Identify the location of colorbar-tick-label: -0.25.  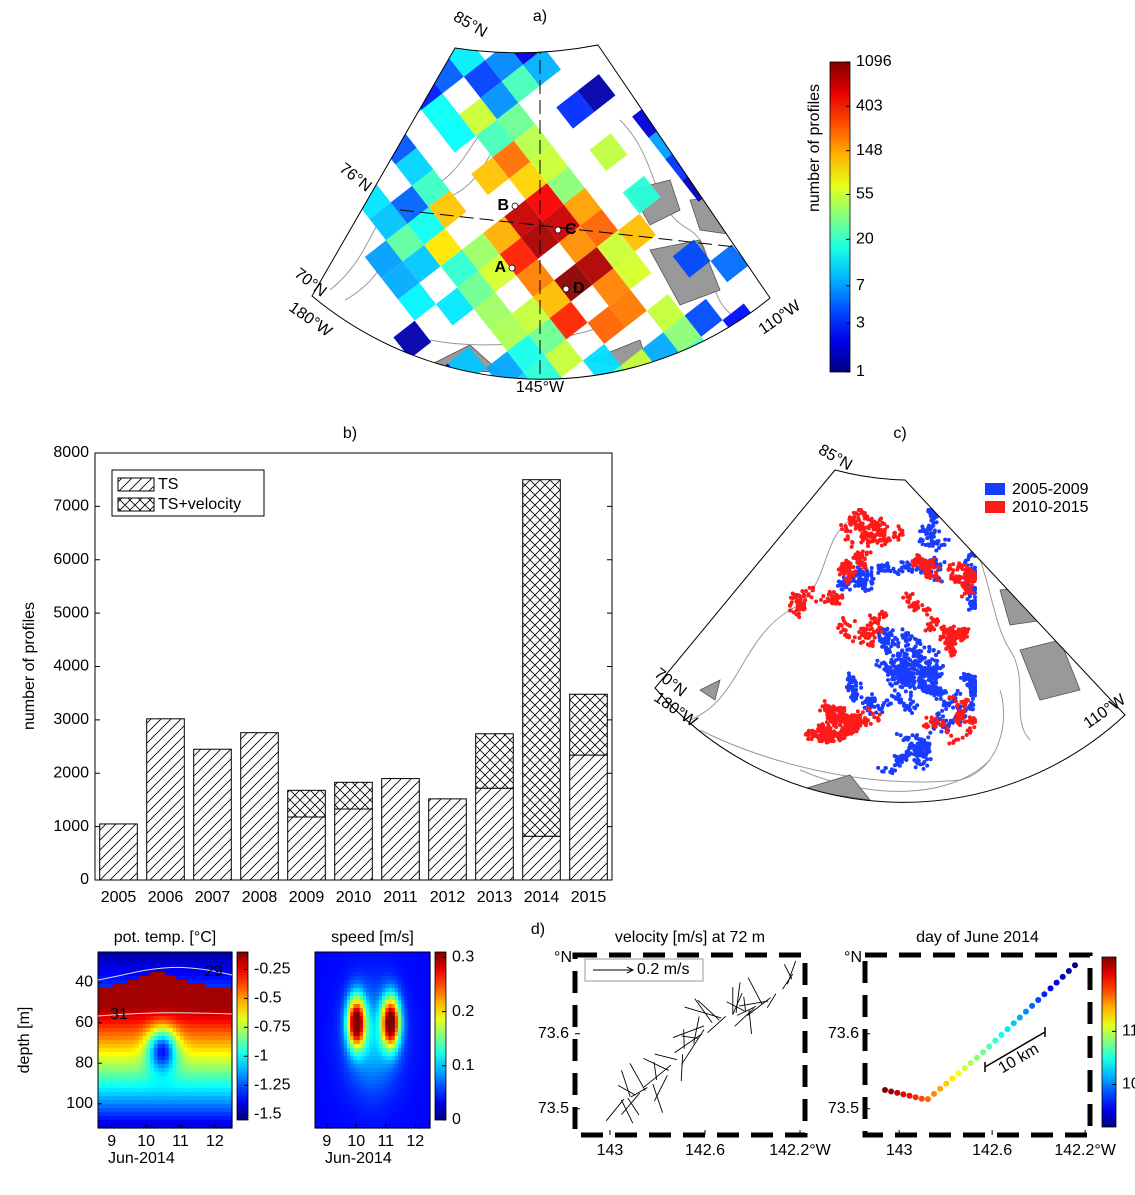
(272, 969).